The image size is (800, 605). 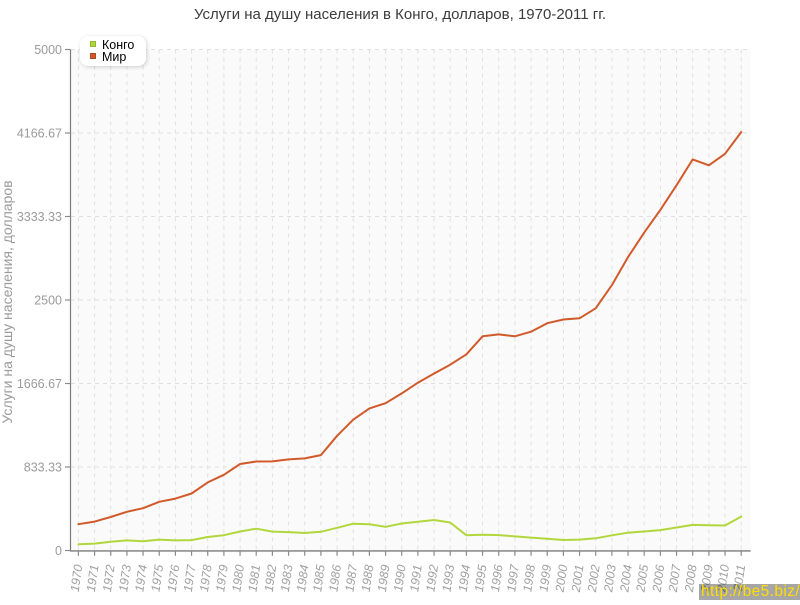 I want to click on svg-text: 2010, so click(x=723, y=579).